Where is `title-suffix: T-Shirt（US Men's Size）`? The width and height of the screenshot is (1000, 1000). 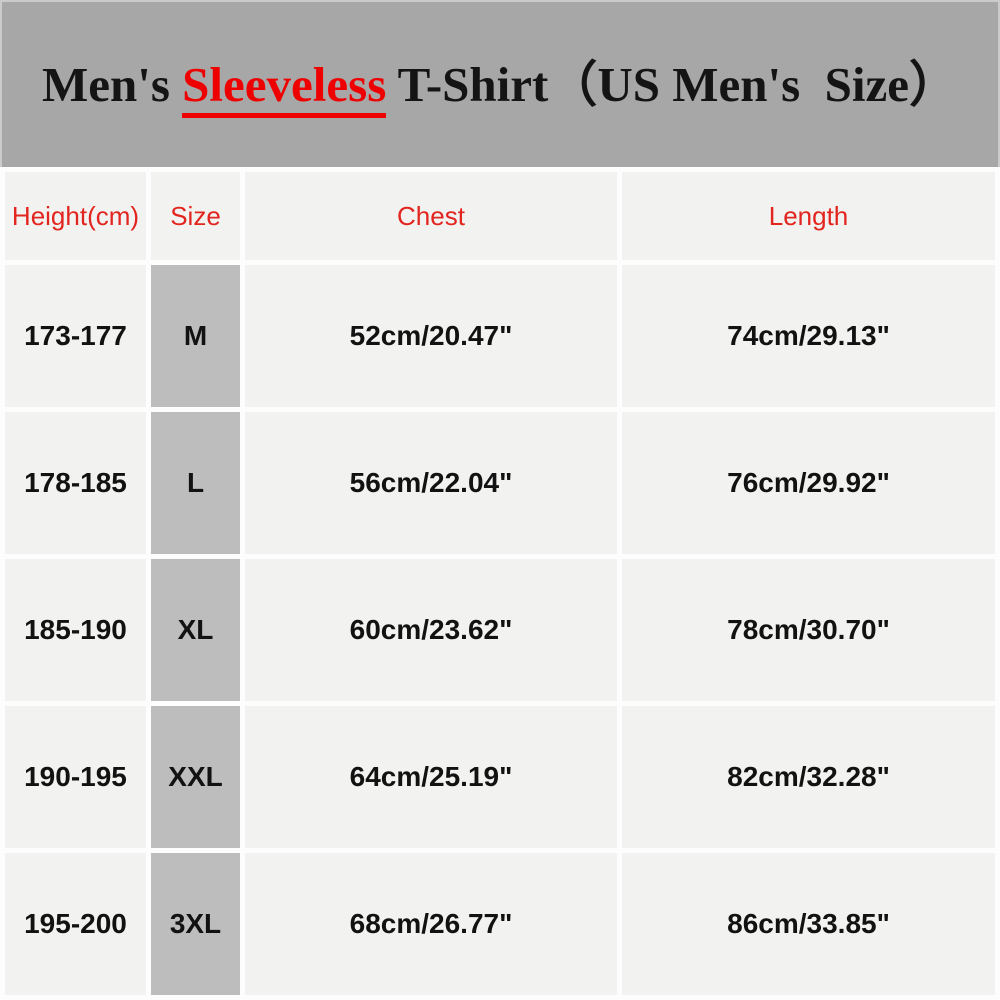 title-suffix: T-Shirt（US Men's Size） is located at coordinates (672, 84).